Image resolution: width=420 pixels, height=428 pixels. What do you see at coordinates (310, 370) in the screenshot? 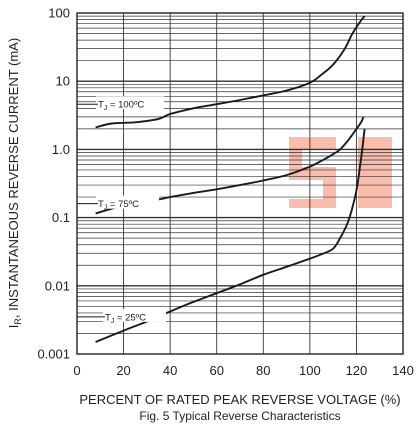
I see `x-tick-label: 100` at bounding box center [310, 370].